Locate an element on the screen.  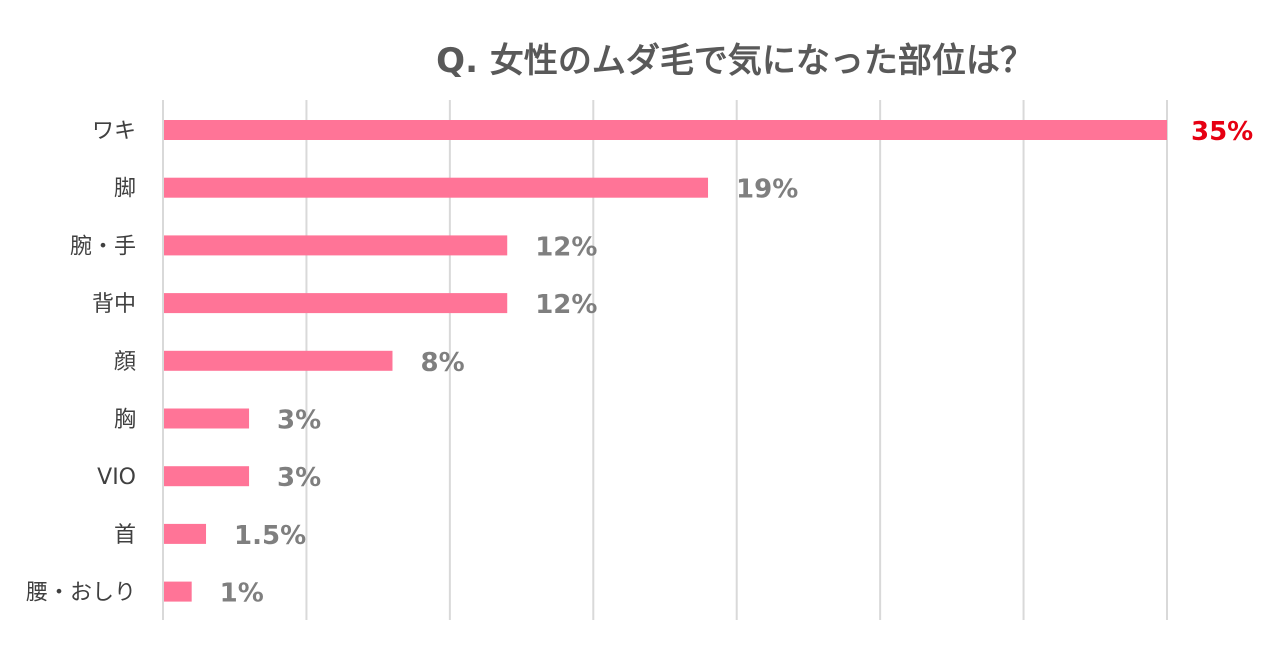
category-label: 腕・手 is located at coordinates (103, 246).